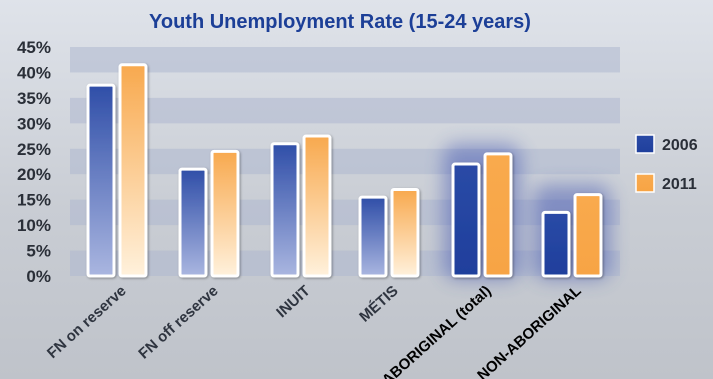 The height and width of the screenshot is (379, 713). What do you see at coordinates (34, 149) in the screenshot?
I see `y-tick-label: 25%` at bounding box center [34, 149].